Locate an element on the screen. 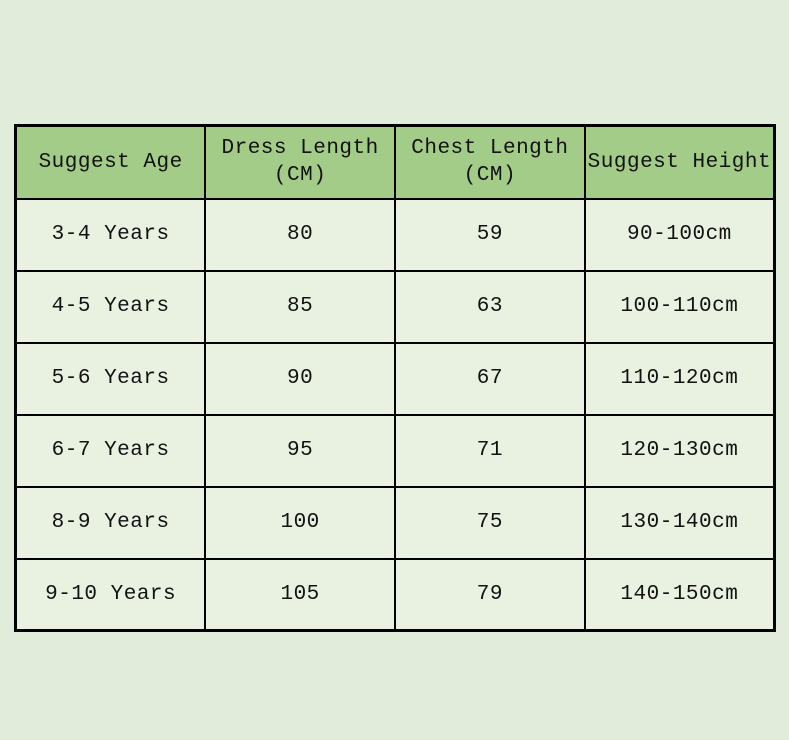 Image resolution: width=789 pixels, height=740 pixels. table-cell-age: 9-10 Years is located at coordinates (110, 594).